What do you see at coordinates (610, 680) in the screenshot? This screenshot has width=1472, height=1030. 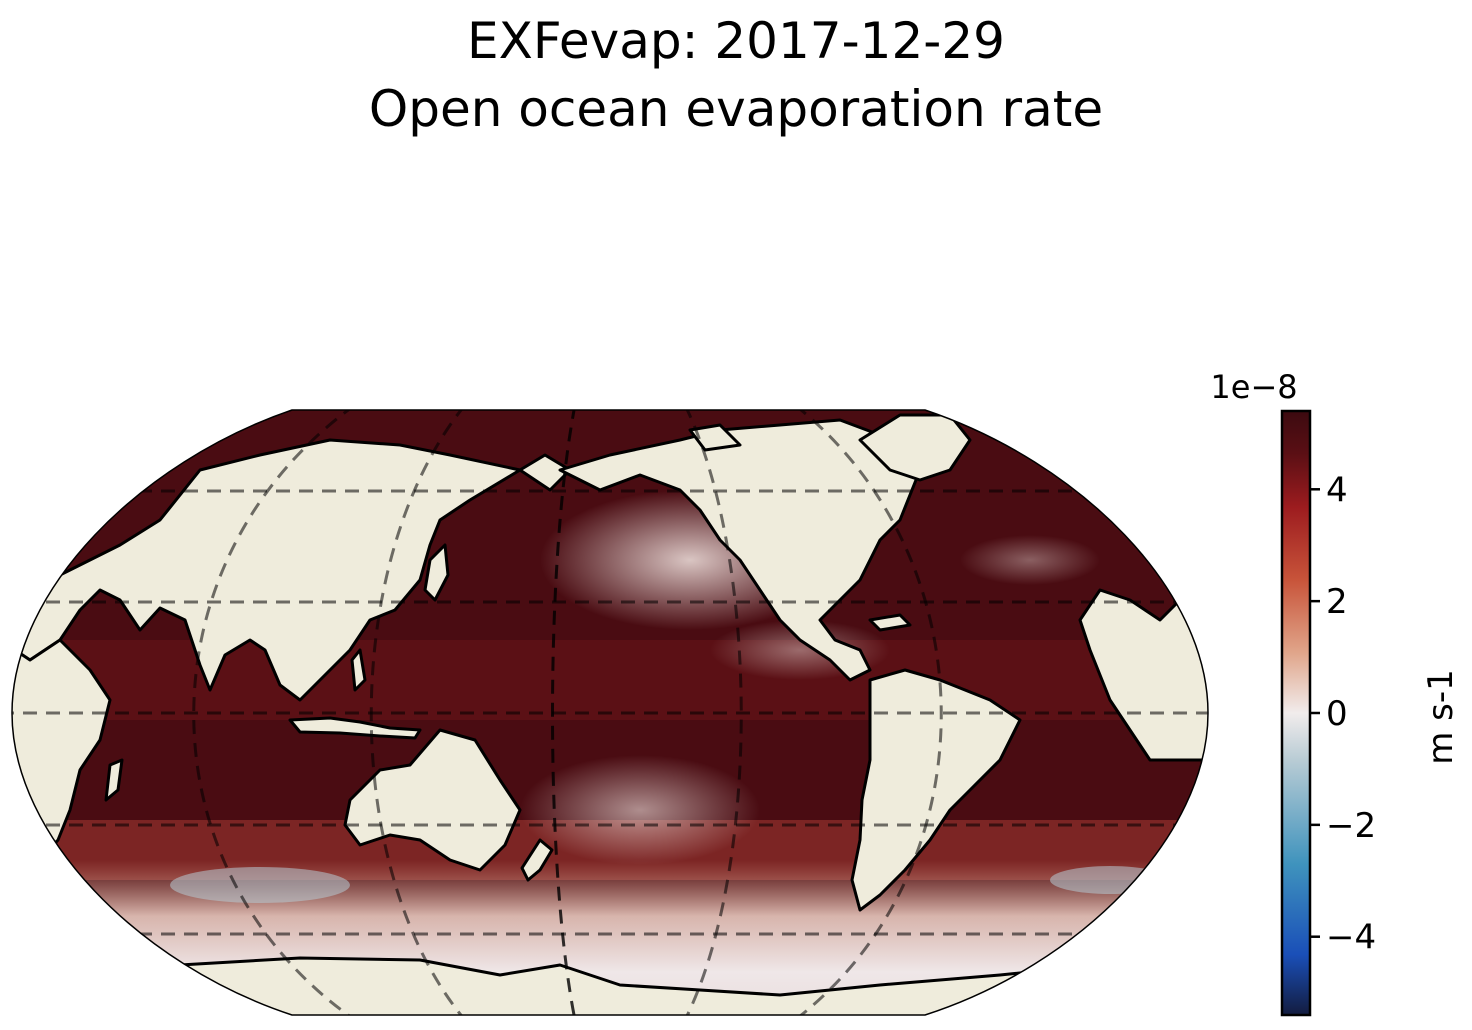 I see `tropical-band` at bounding box center [610, 680].